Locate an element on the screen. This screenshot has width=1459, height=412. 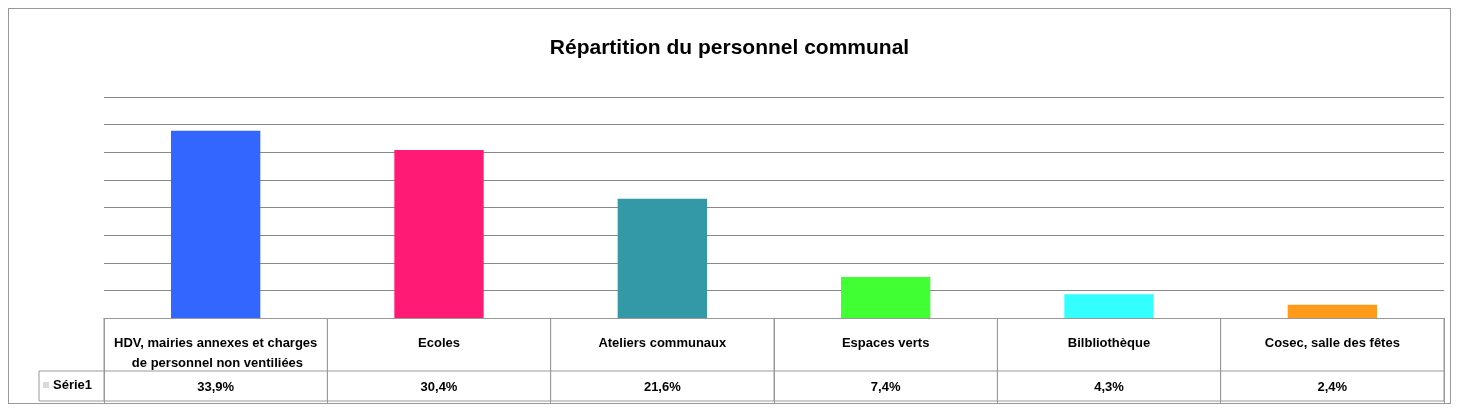
x-tick-label: HDV, mairies annexes et charges de personnel non ventiliées is located at coordinates (216, 352).